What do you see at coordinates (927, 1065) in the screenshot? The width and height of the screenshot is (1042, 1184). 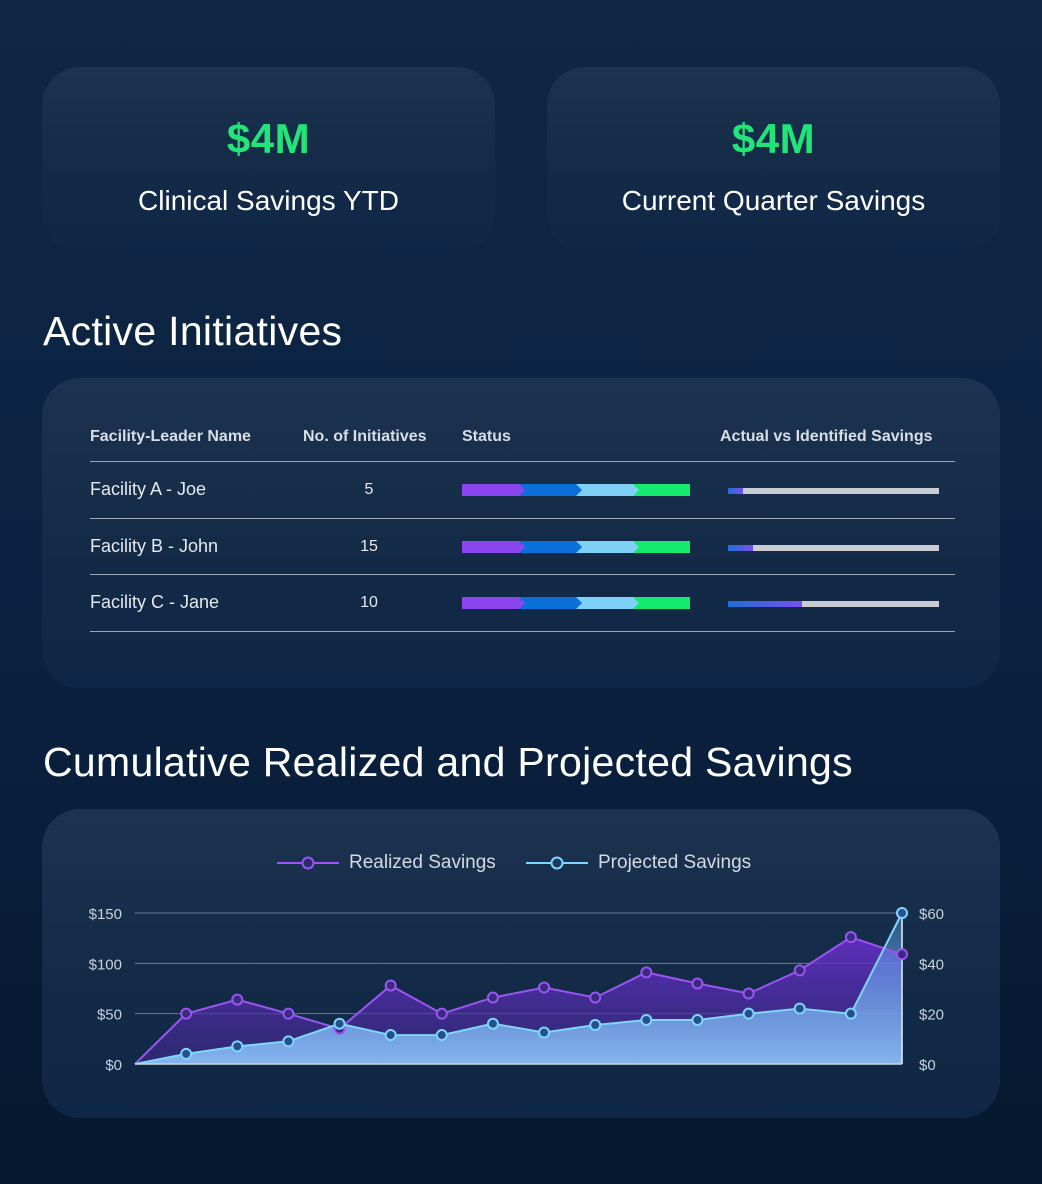 I see `y-right-tick-label: $0` at bounding box center [927, 1065].